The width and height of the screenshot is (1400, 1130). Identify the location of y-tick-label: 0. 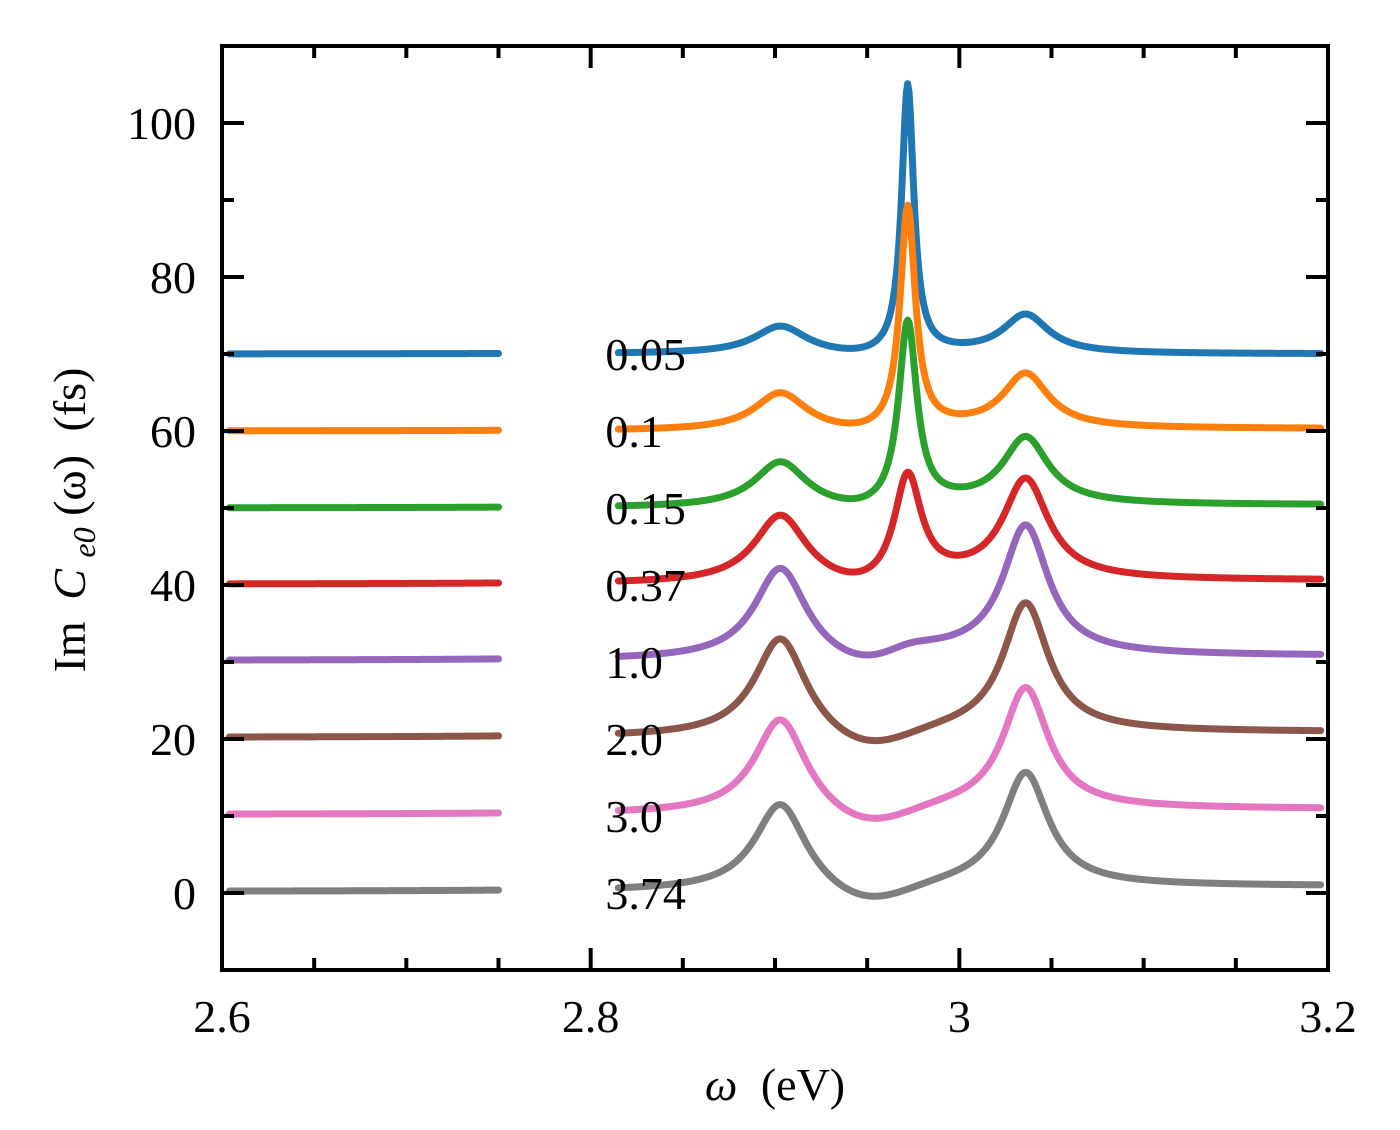
(184, 893).